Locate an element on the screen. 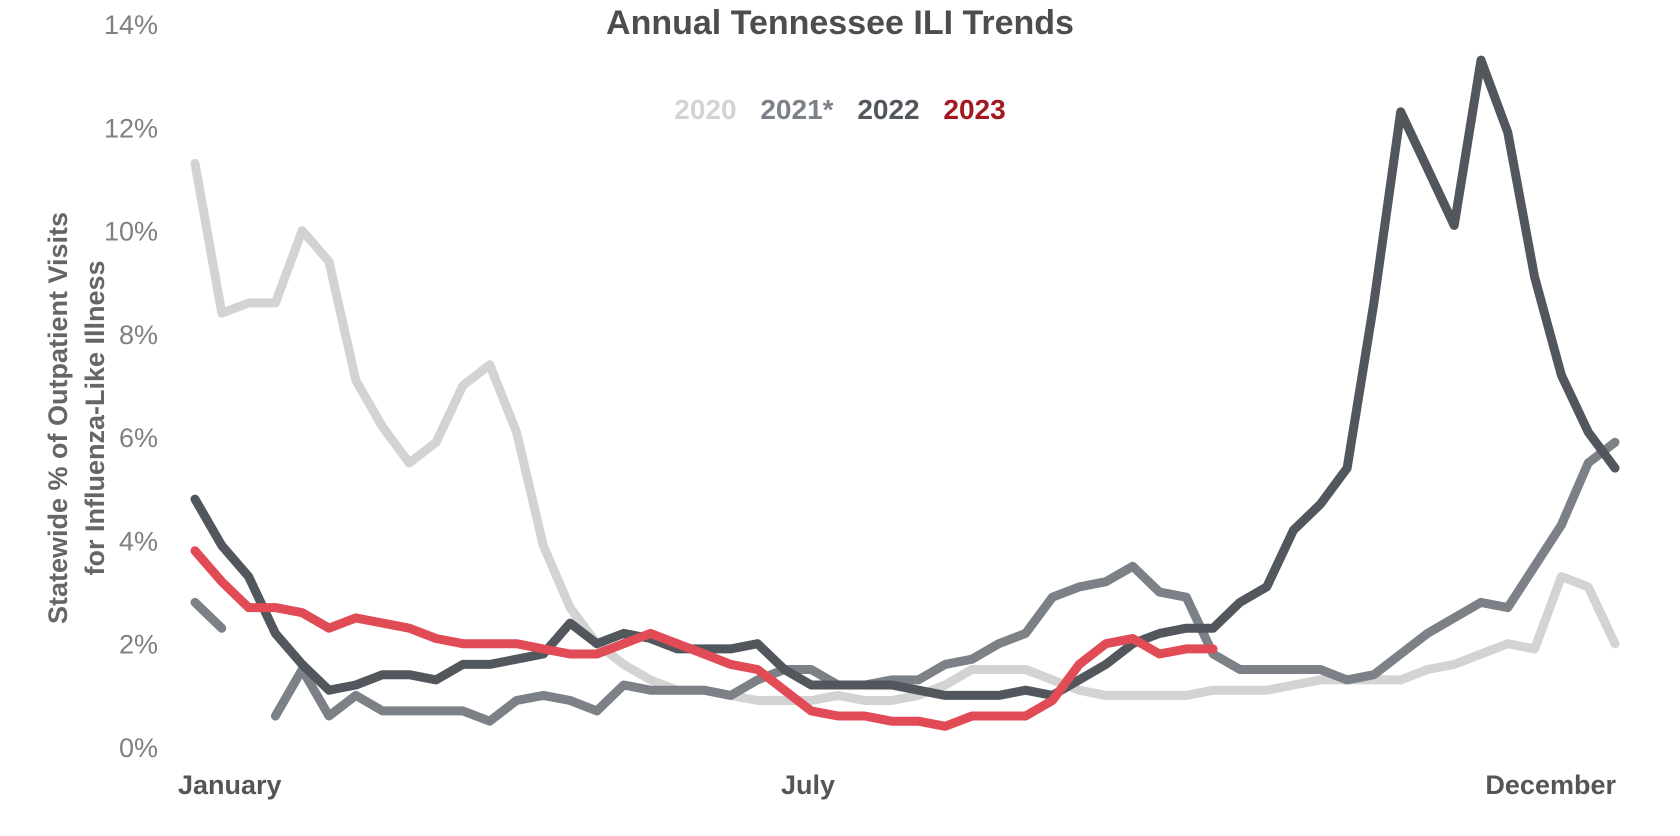 Image resolution: width=1680 pixels, height=836 pixels. legend-item-2021: 2021* is located at coordinates (797, 109).